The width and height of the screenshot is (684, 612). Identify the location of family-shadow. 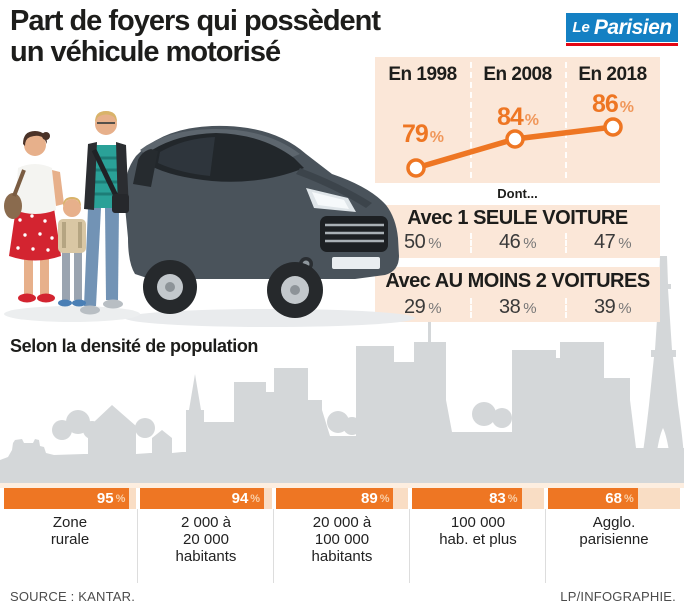
(72, 314).